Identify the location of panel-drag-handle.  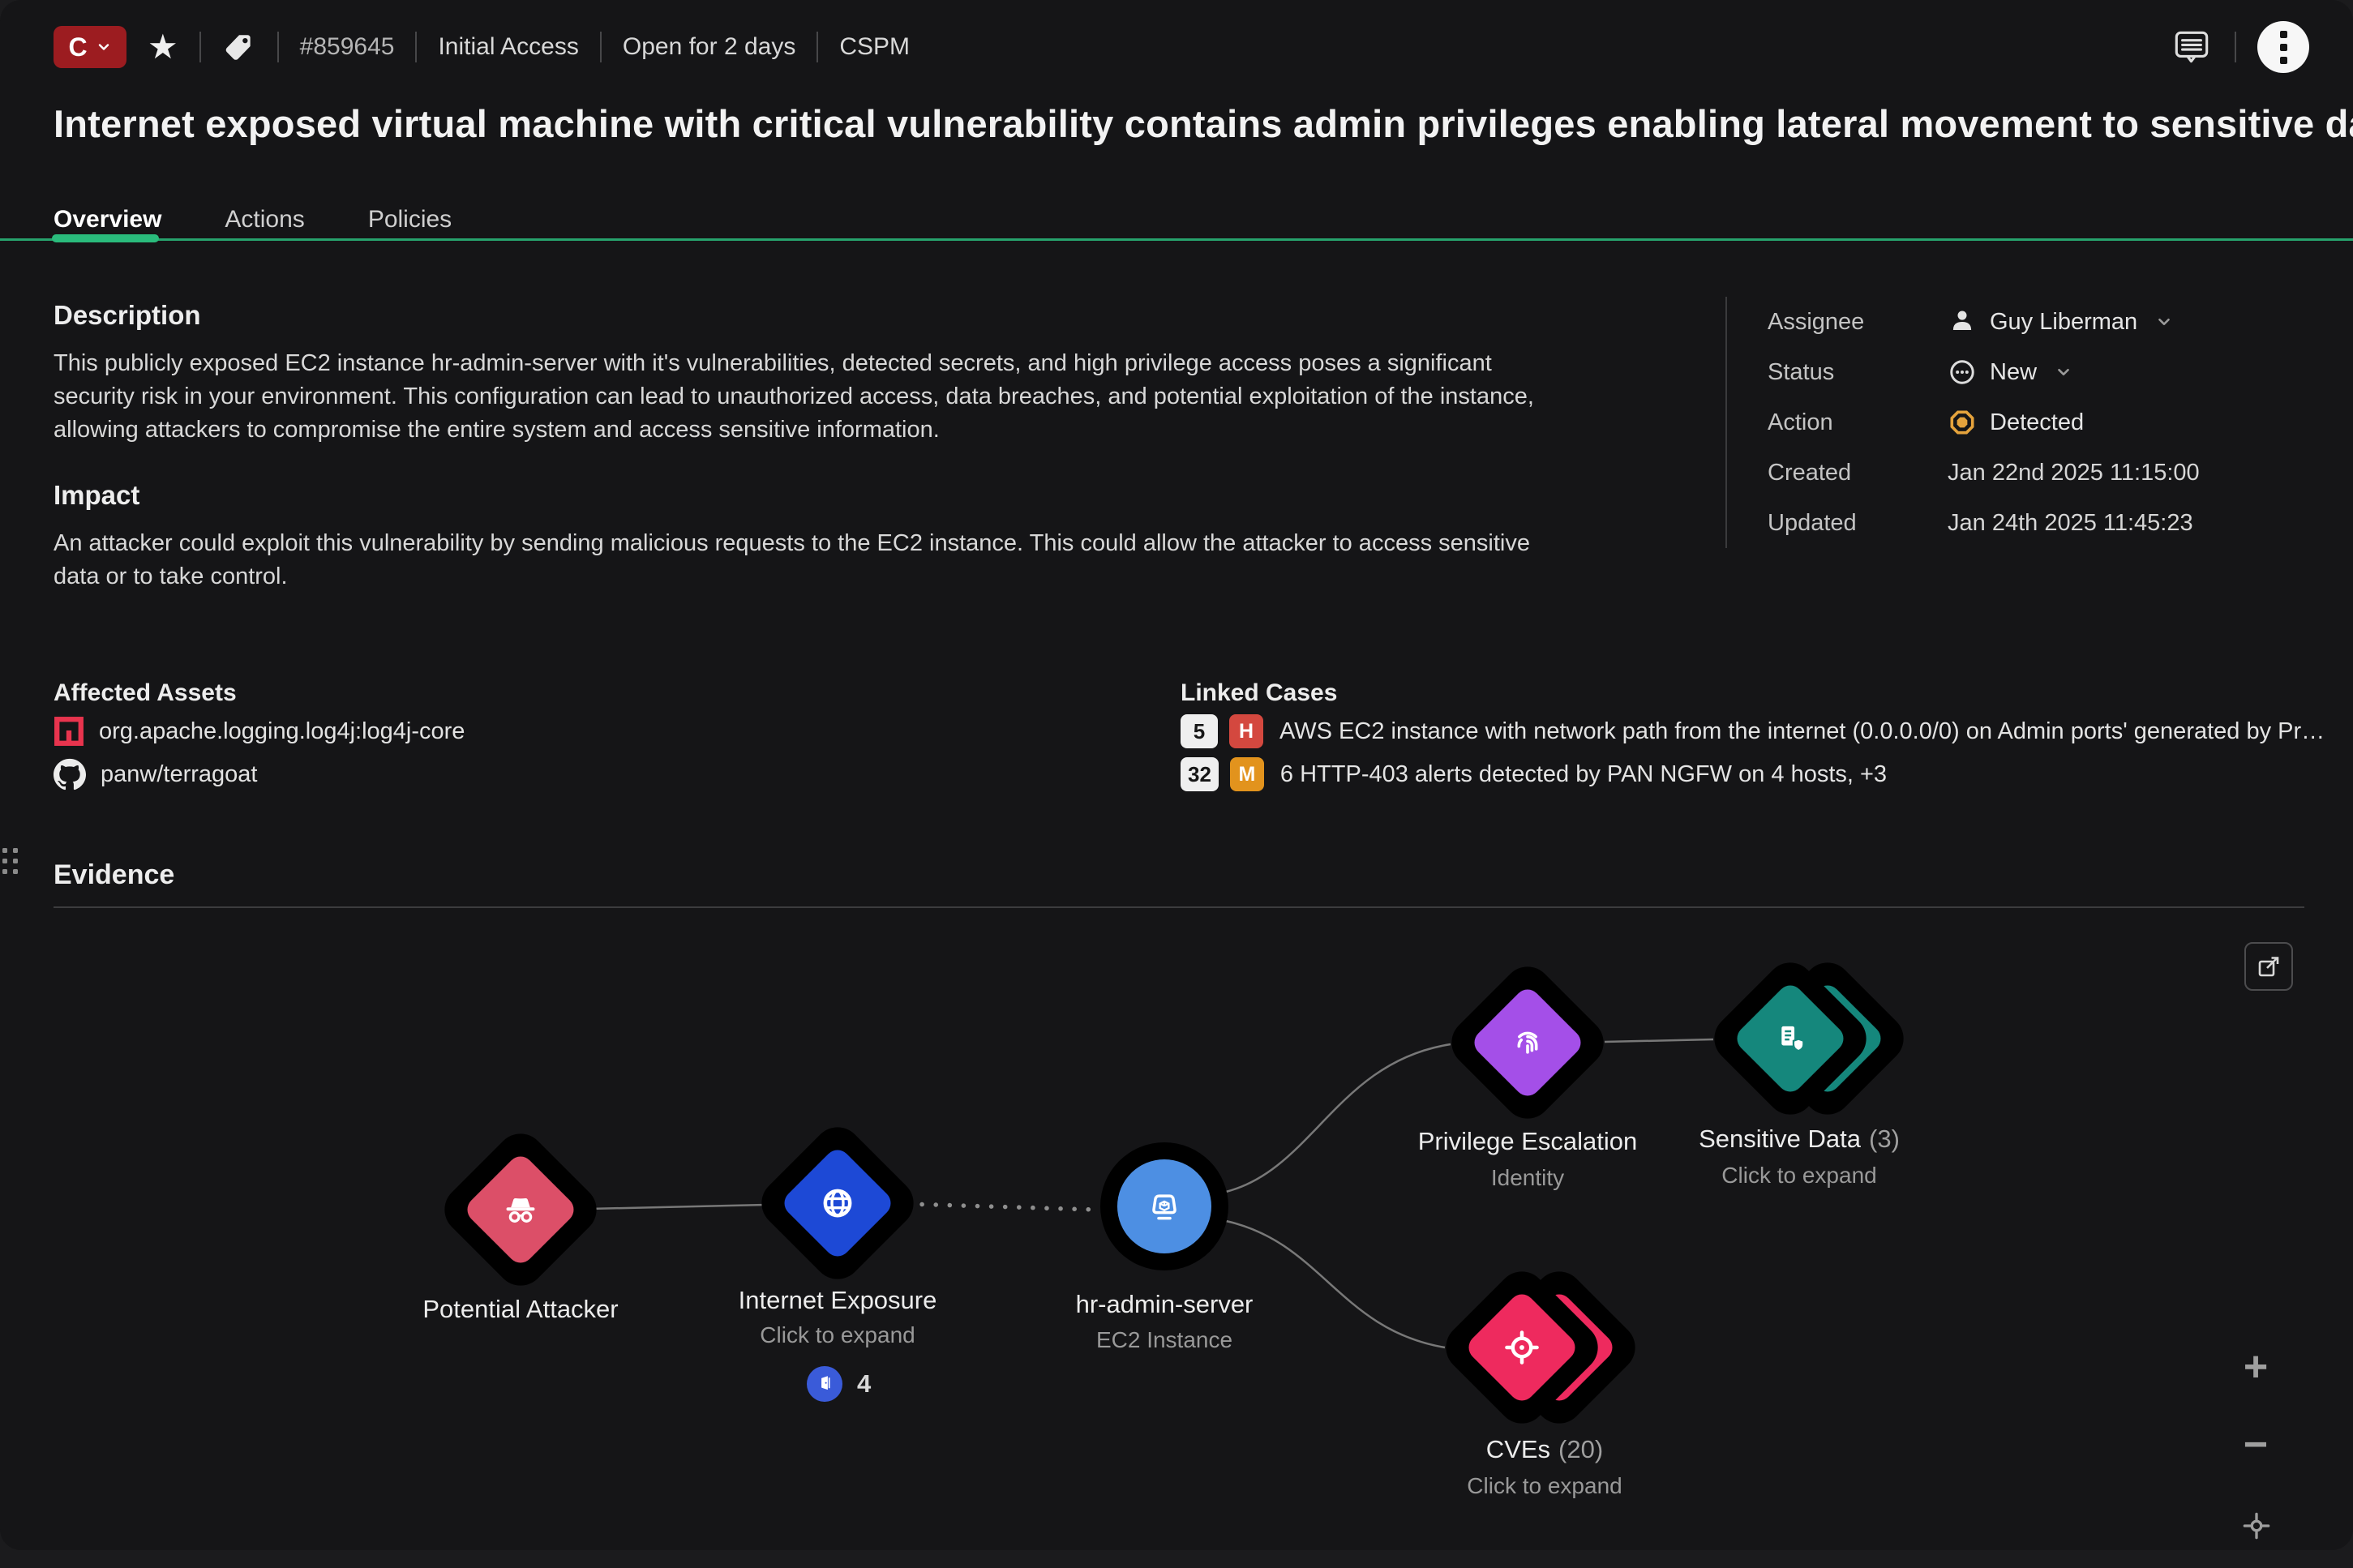
(10, 861).